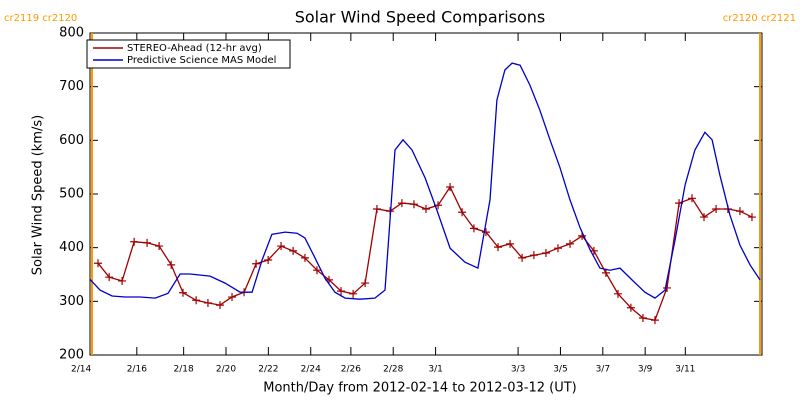 This screenshot has height=400, width=800. Describe the element at coordinates (226, 370) in the screenshot. I see `x-tick-label: 2/20` at that location.